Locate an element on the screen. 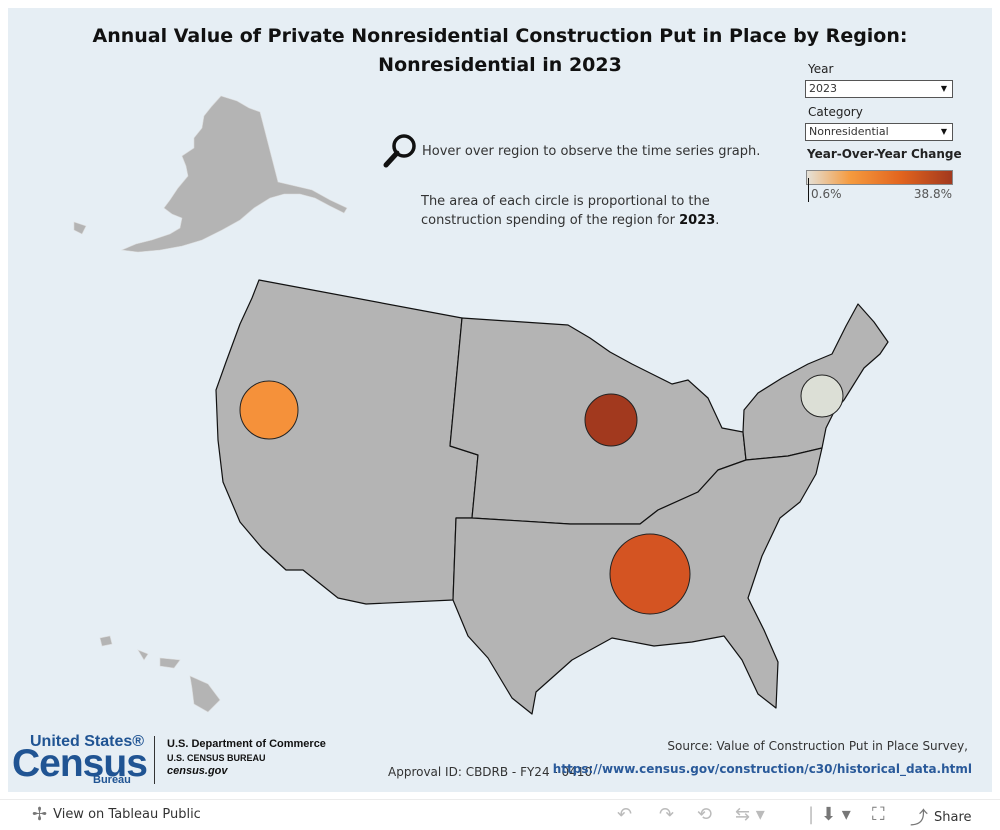  refresh-icon: ⇆ ▾ is located at coordinates (750, 814).